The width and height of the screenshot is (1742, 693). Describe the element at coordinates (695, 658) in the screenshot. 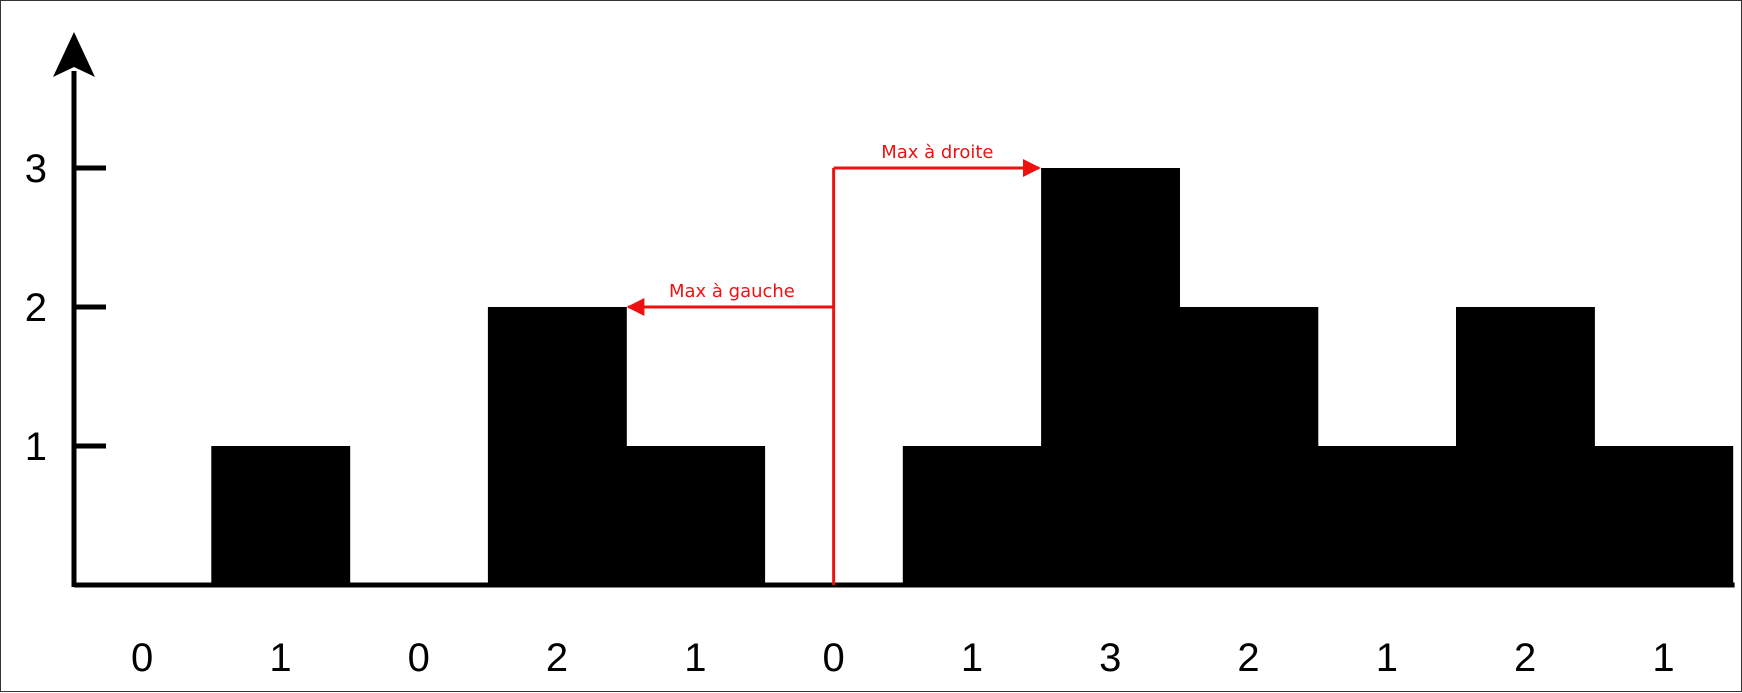

I see `x-tick-label-4: 1` at that location.